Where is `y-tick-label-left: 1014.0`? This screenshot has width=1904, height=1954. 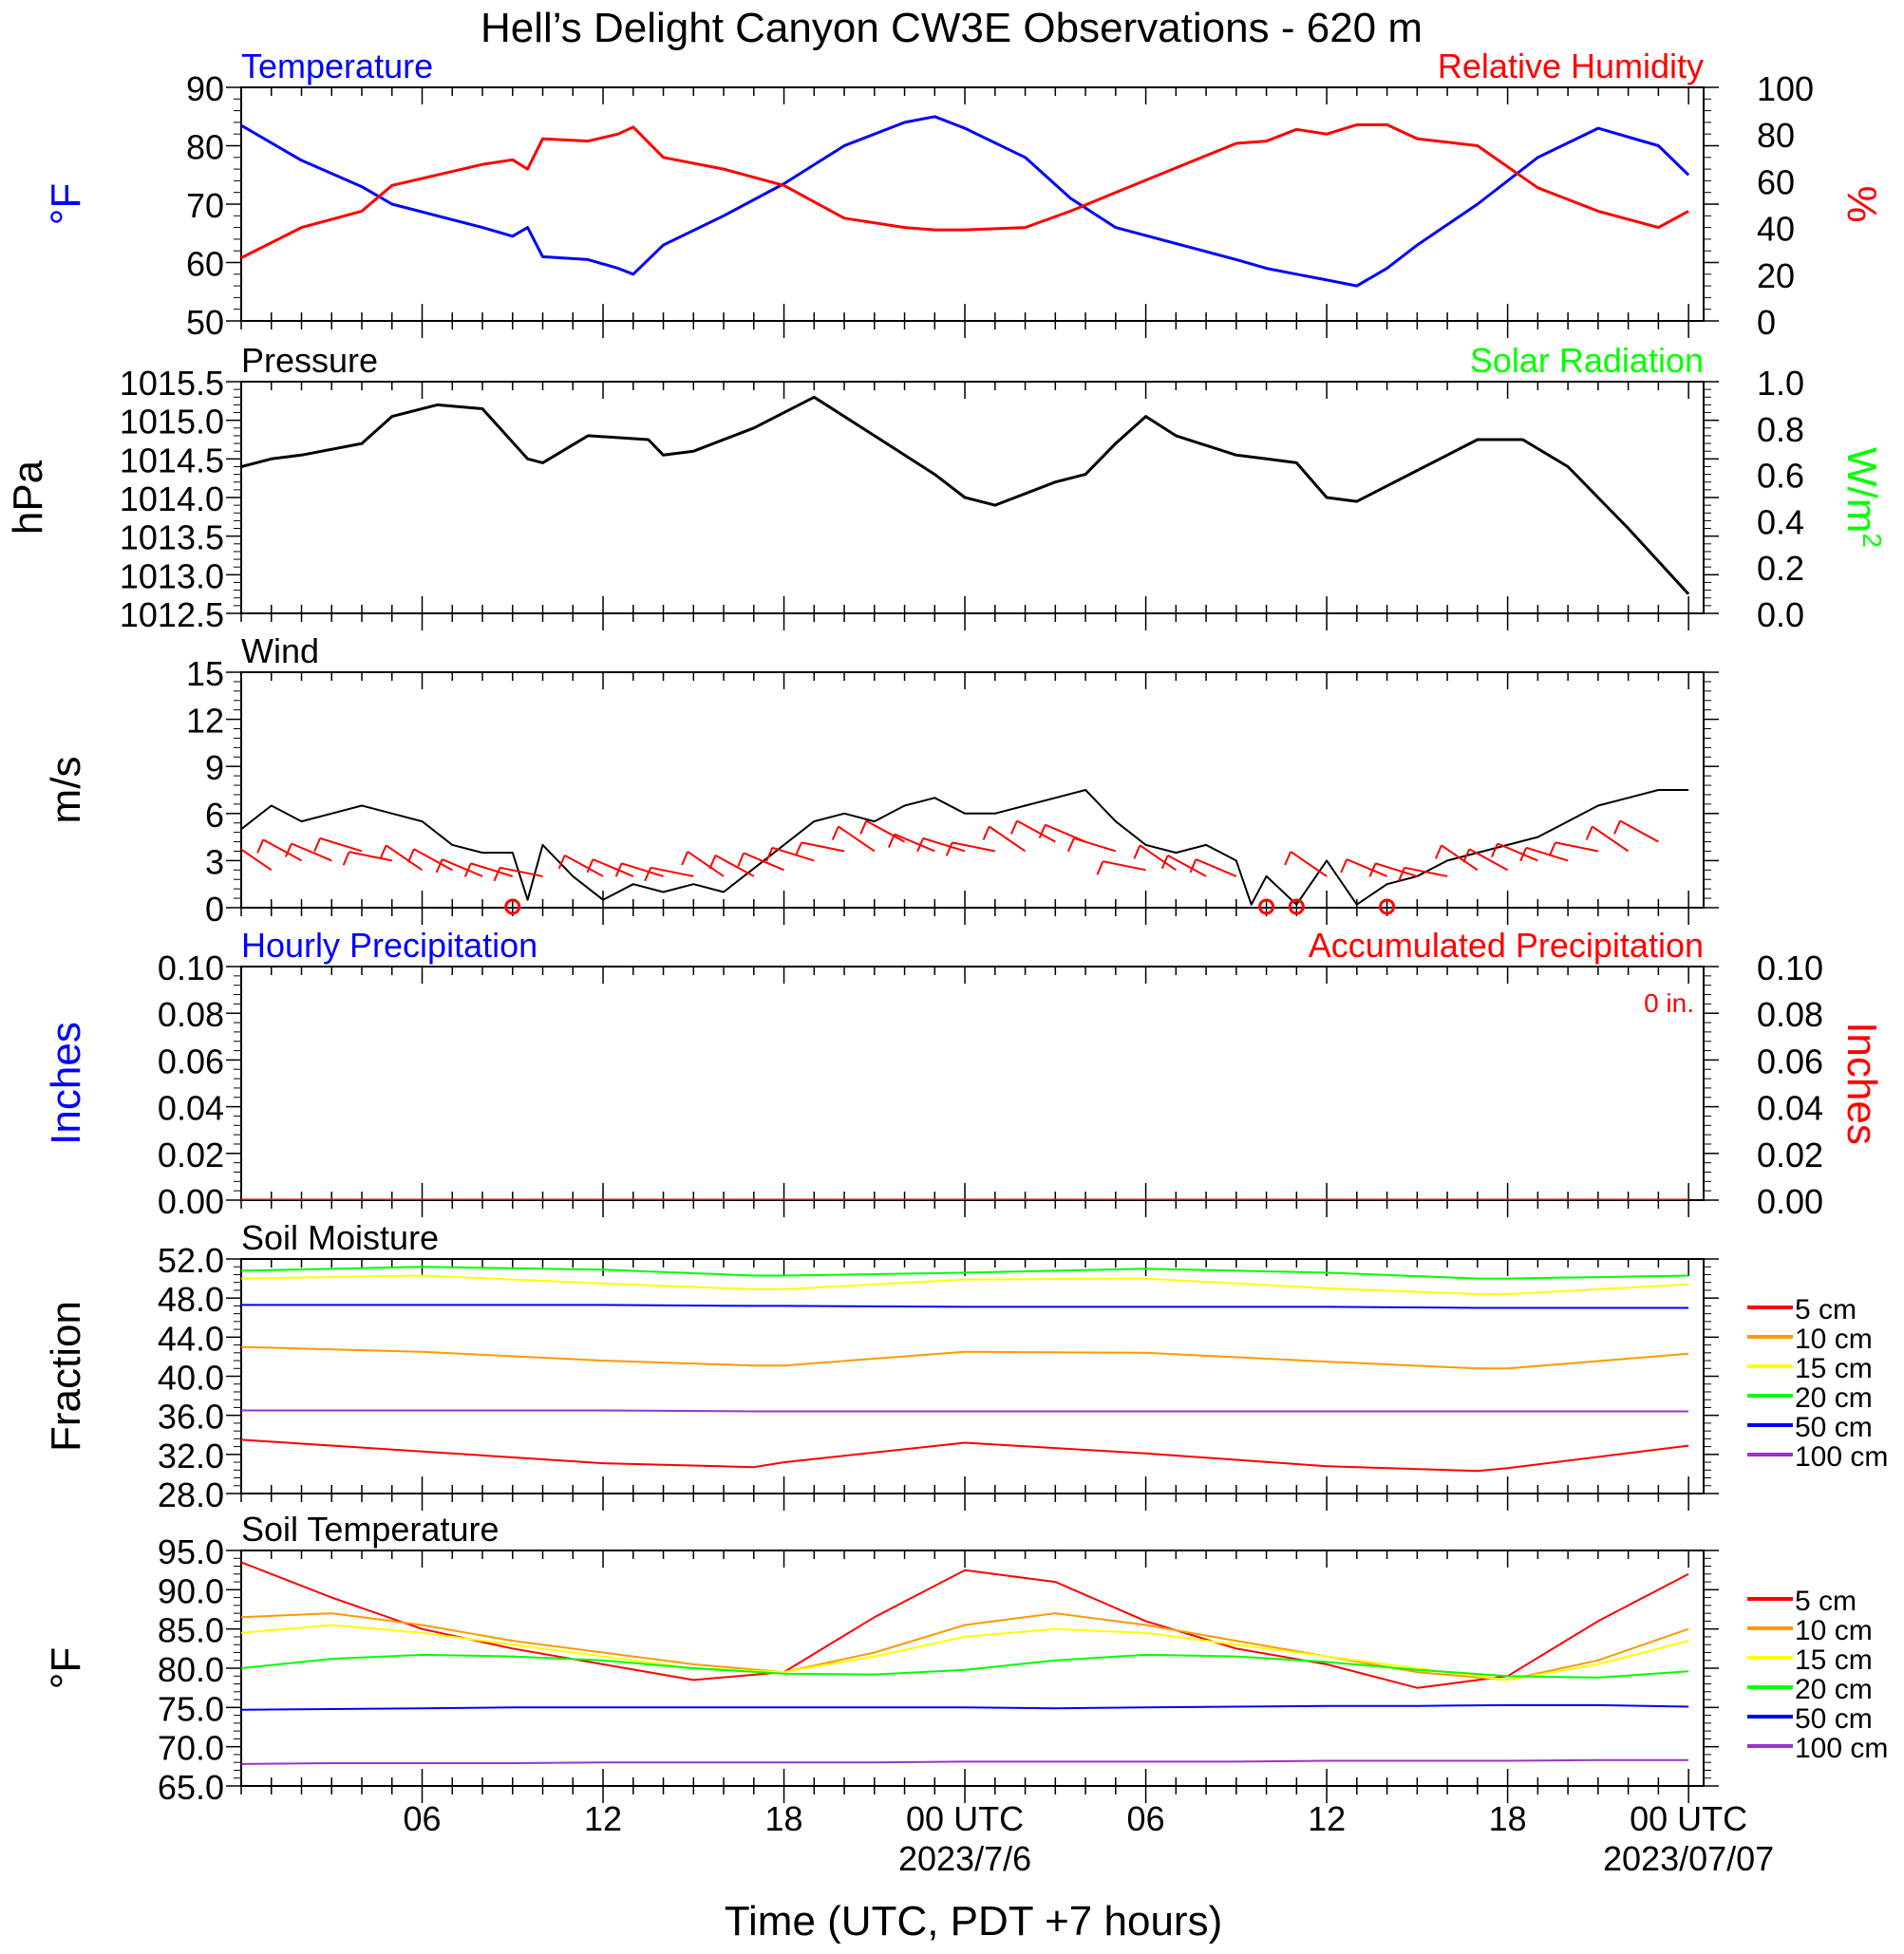
y-tick-label-left: 1014.0 is located at coordinates (172, 498).